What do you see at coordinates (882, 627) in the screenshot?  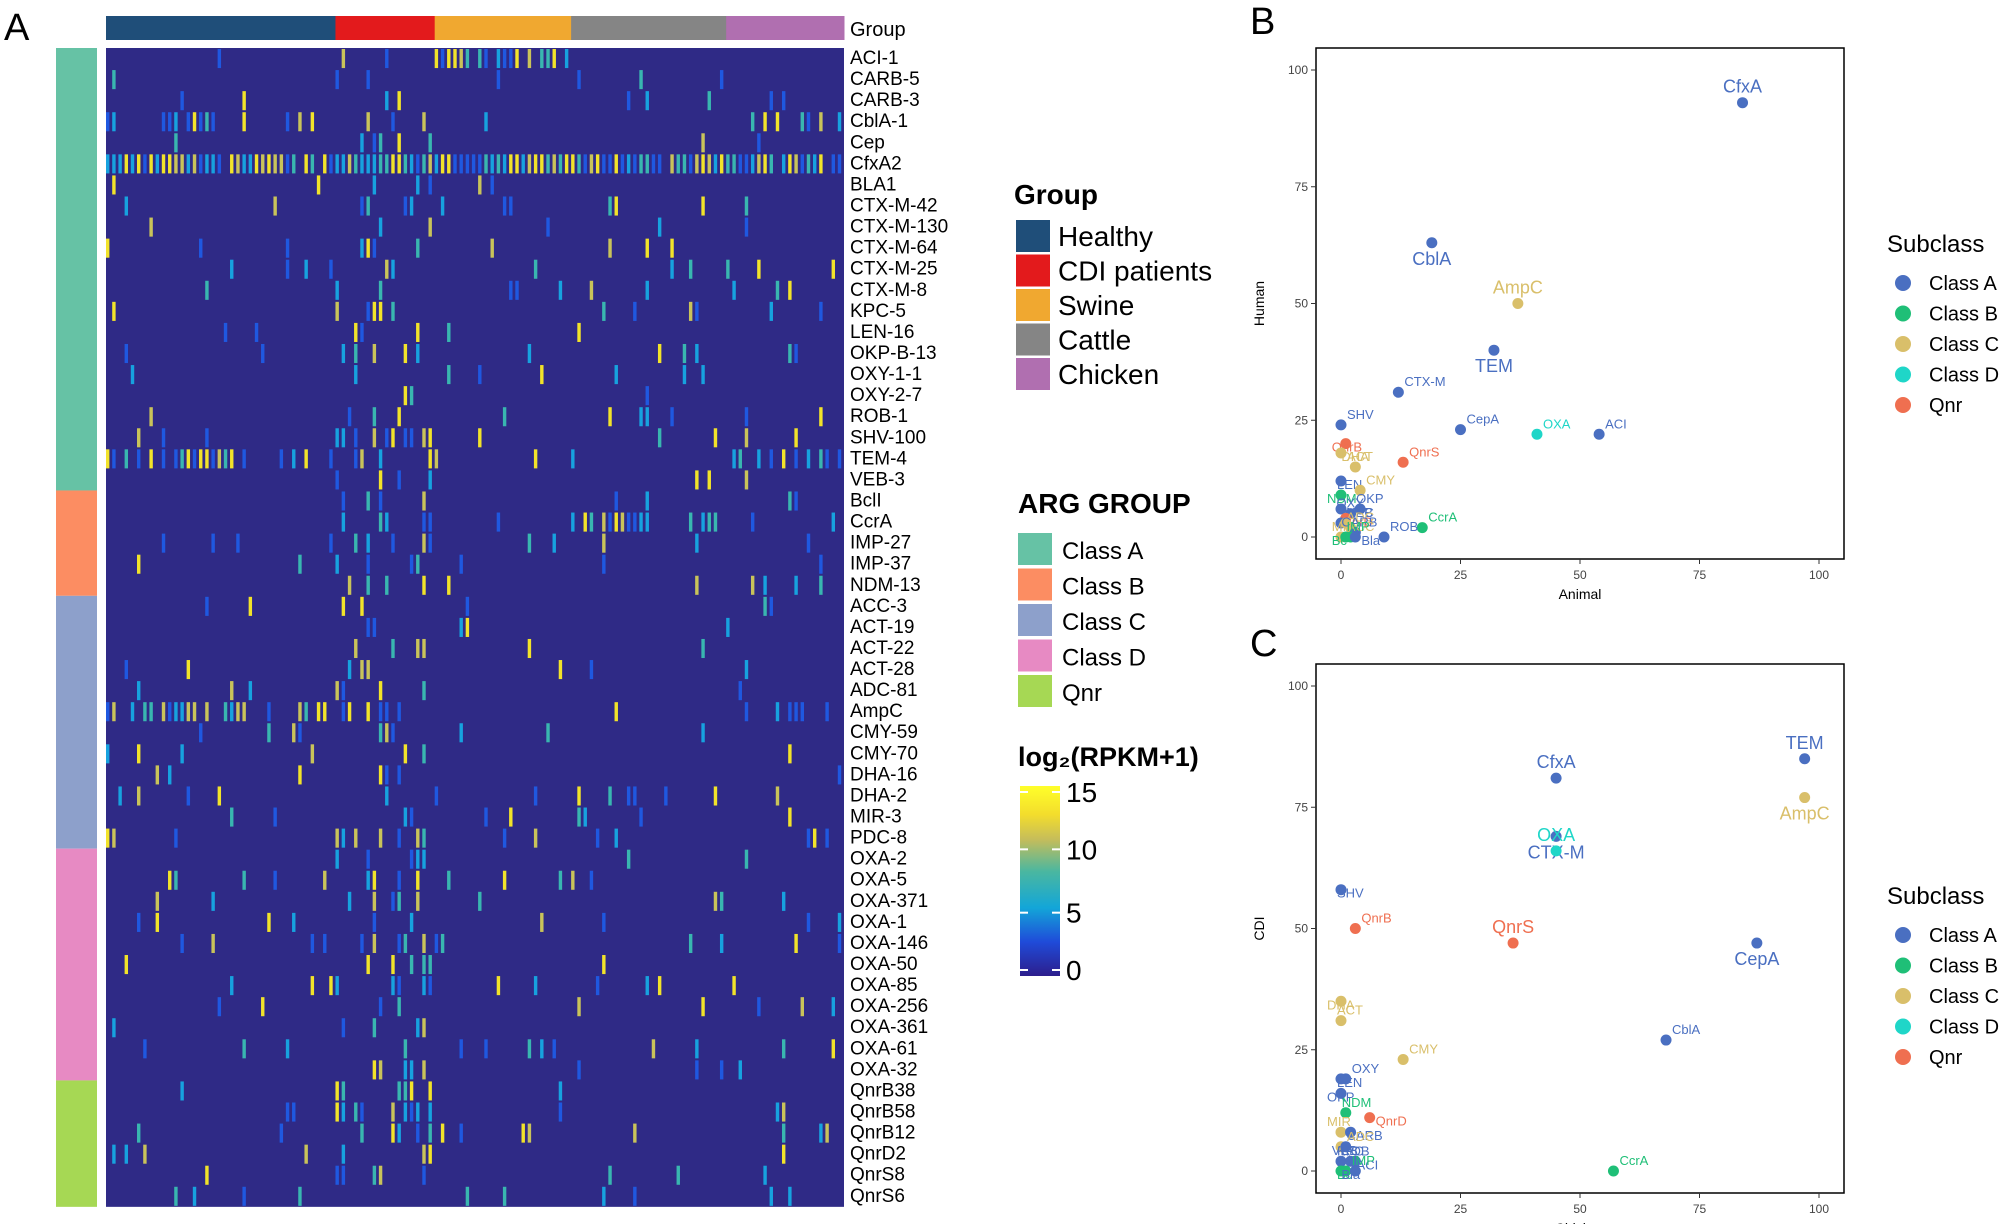 I see `arg-row-label: ACT-19` at bounding box center [882, 627].